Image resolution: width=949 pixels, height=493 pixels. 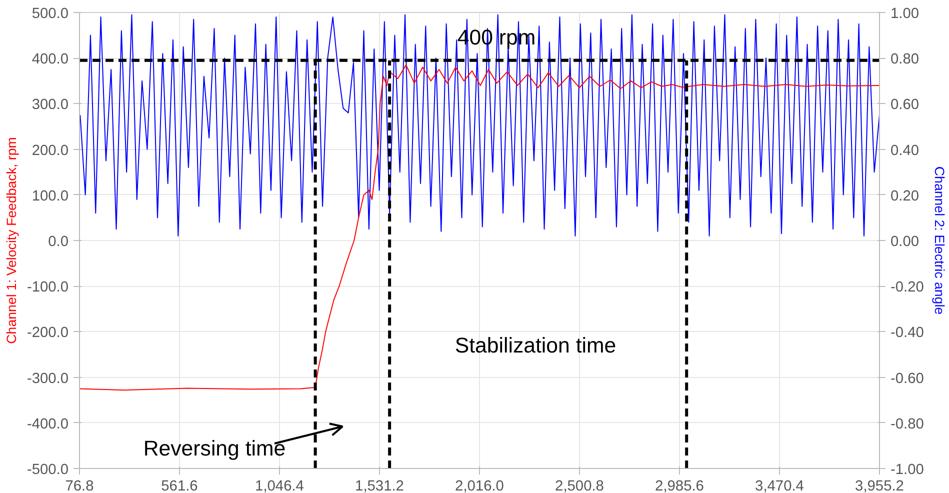 I want to click on x-tick-label: 1,046.4, so click(x=279, y=485).